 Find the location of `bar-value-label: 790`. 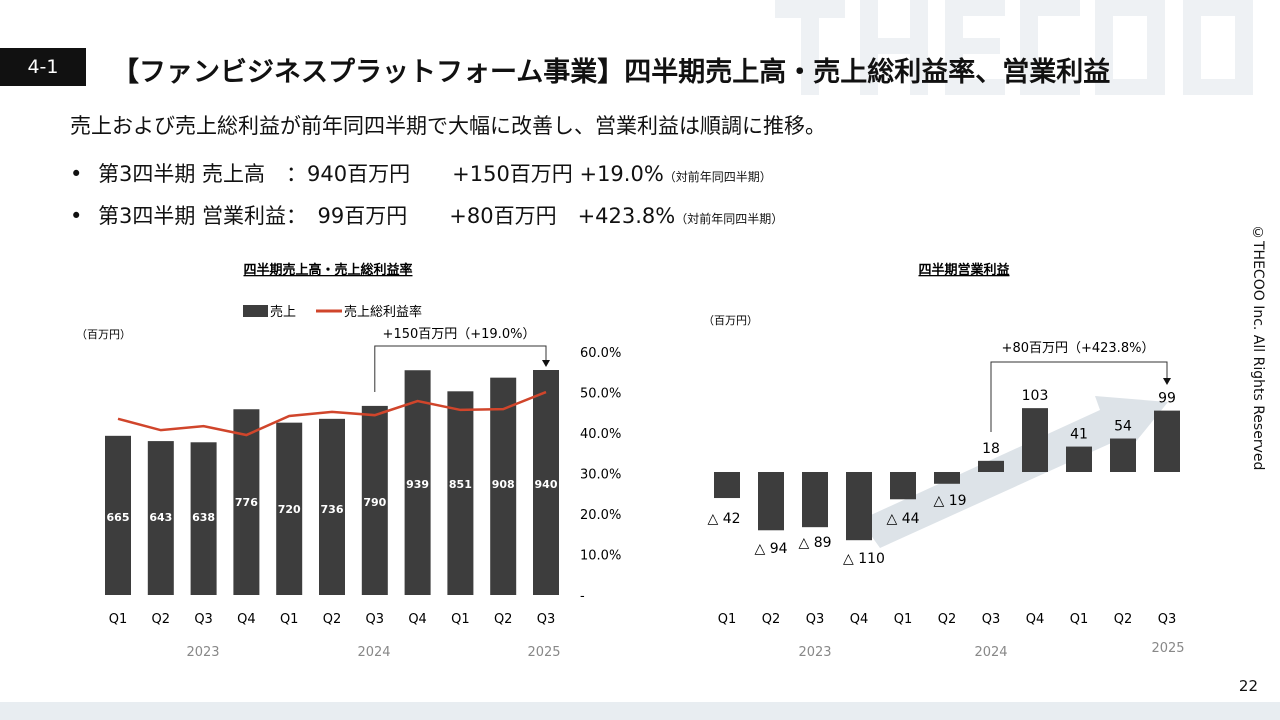

bar-value-label: 790 is located at coordinates (374, 502).